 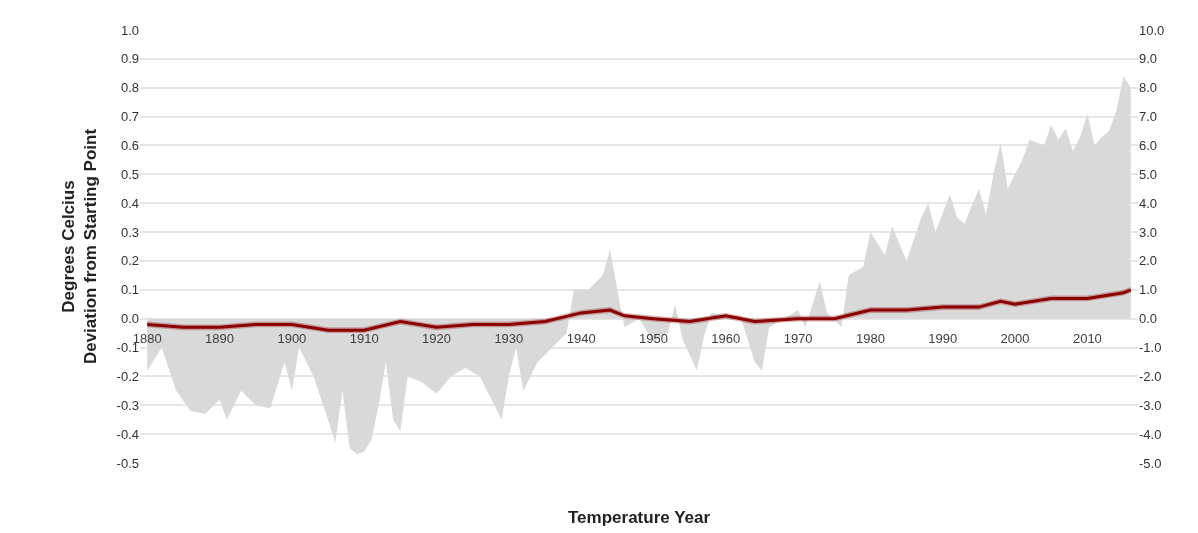 I want to click on y2-tick-label: 9.0, so click(x=1148, y=59).